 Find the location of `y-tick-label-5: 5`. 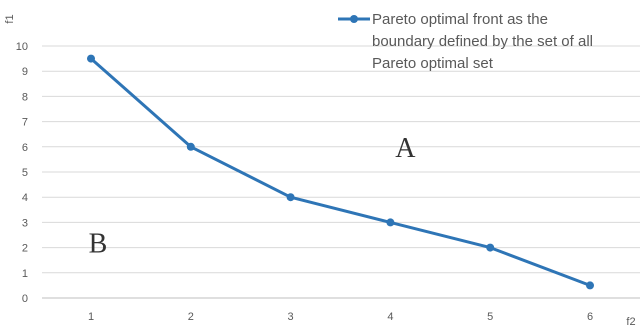

y-tick-label-5: 5 is located at coordinates (25, 173).